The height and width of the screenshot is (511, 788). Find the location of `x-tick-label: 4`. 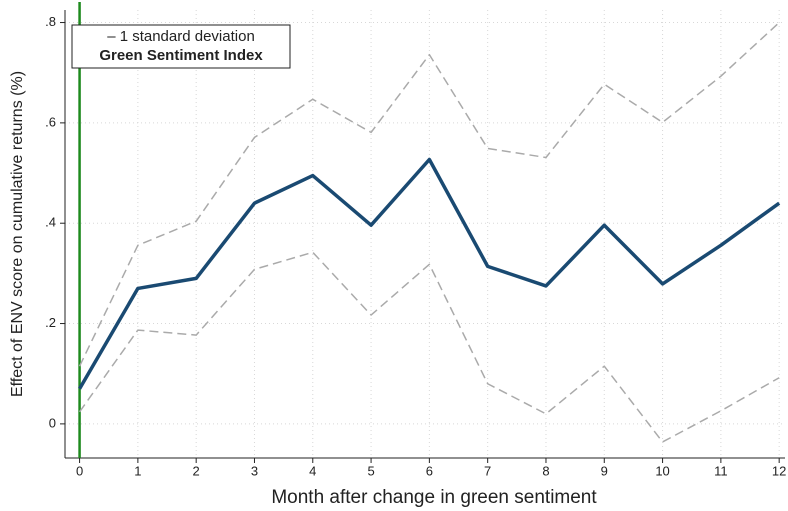

x-tick-label: 4 is located at coordinates (312, 470).